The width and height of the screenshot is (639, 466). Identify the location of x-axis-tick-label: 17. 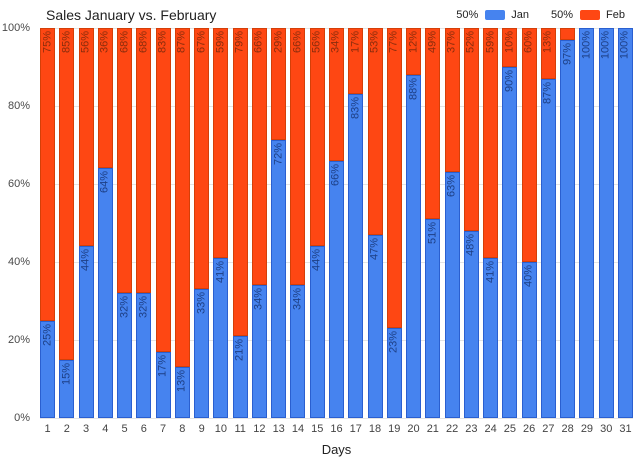
(355, 429).